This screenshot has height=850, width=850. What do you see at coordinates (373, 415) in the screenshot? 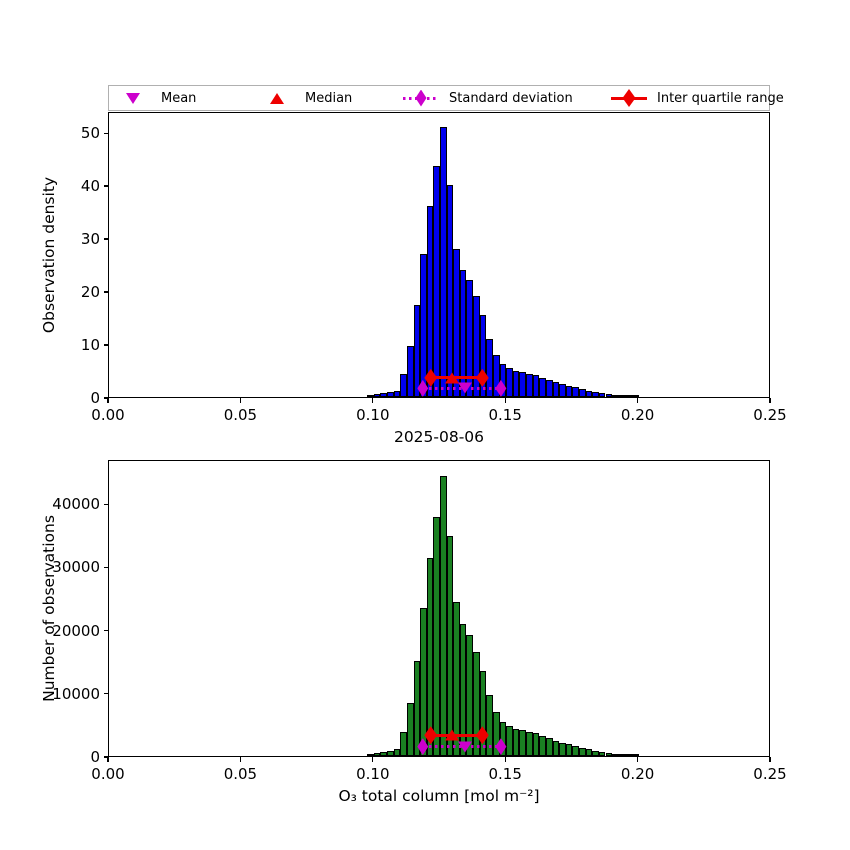
I see `x-tick-label: 0.10` at bounding box center [373, 415].